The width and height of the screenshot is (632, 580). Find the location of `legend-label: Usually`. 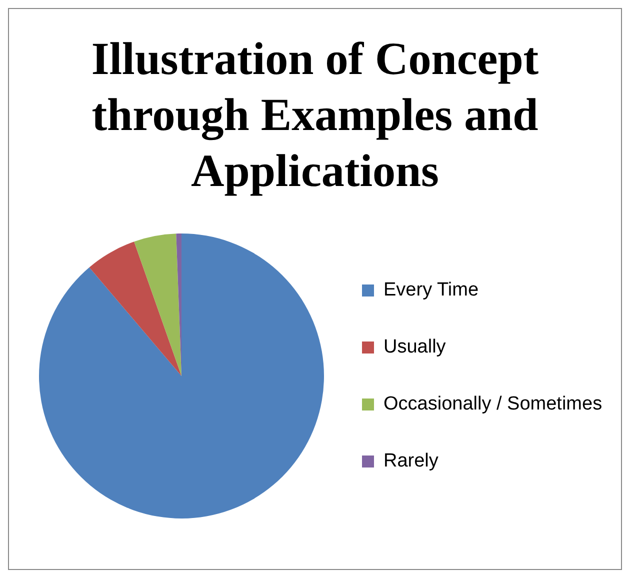

legend-label: Usually is located at coordinates (415, 347).